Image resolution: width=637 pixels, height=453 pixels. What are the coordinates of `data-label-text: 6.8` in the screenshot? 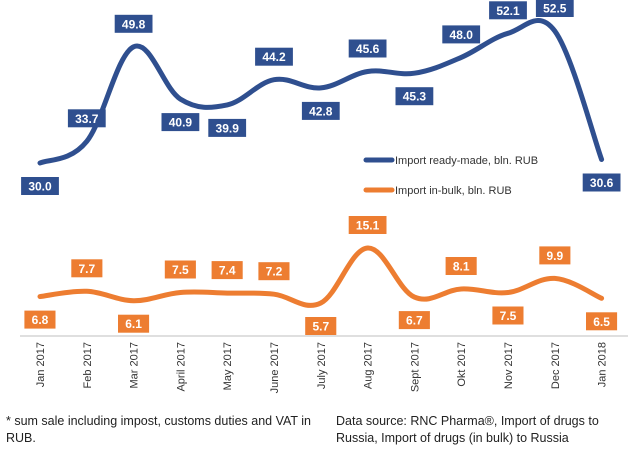 It's located at (40, 320).